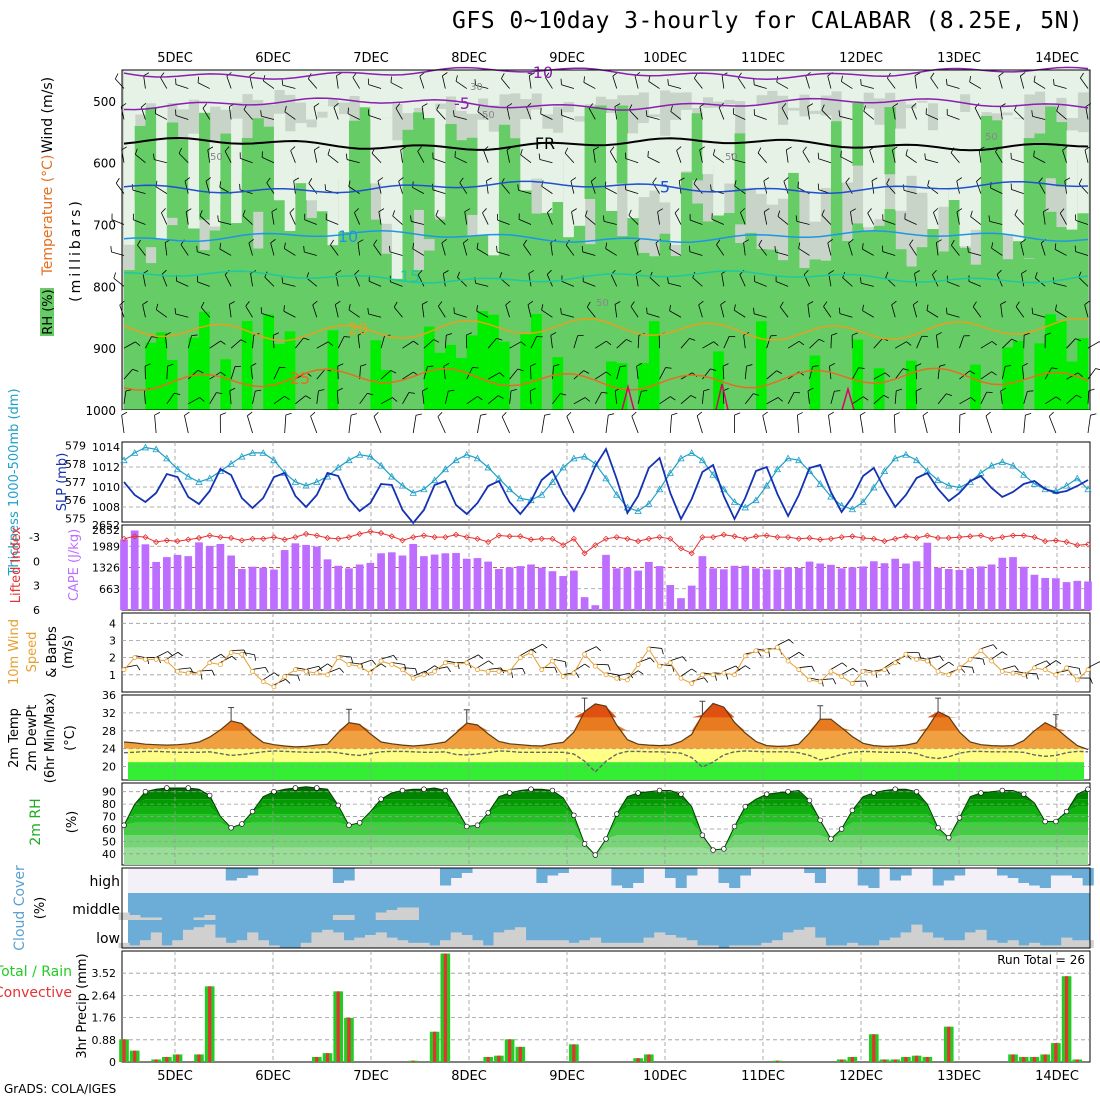 This screenshot has height=1100, width=1100. What do you see at coordinates (1073, 670) in the screenshot?
I see `surface-barb` at bounding box center [1073, 670].